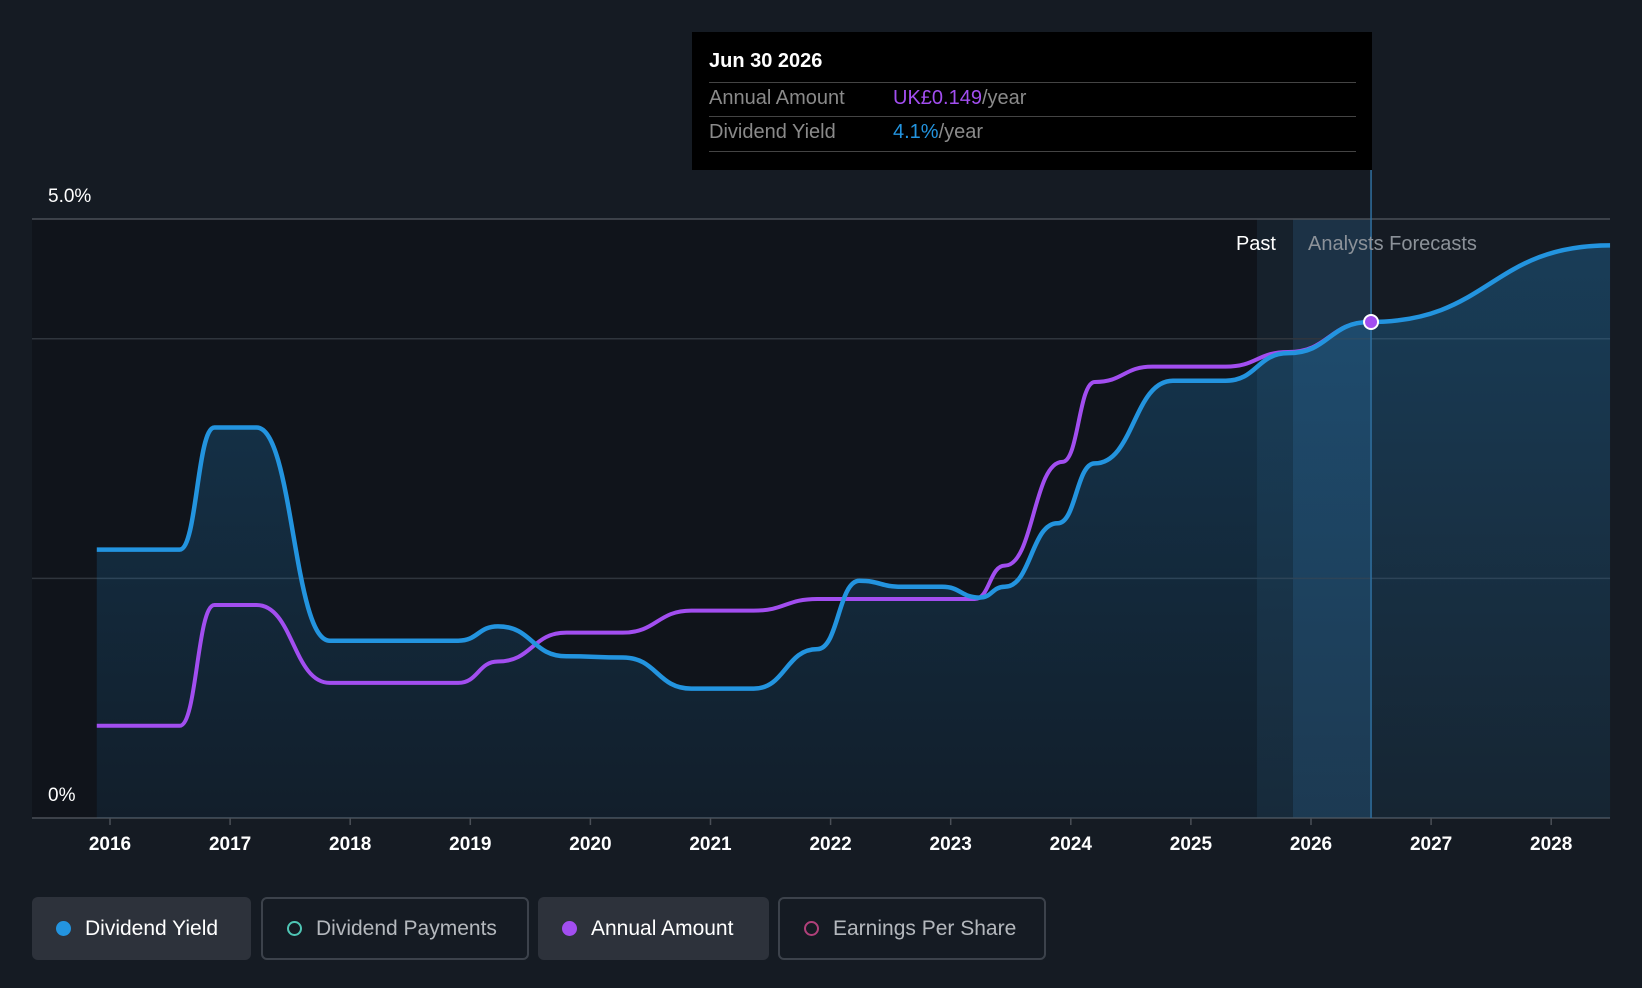  Describe the element at coordinates (830, 844) in the screenshot. I see `x-tick-label: 2022` at that location.